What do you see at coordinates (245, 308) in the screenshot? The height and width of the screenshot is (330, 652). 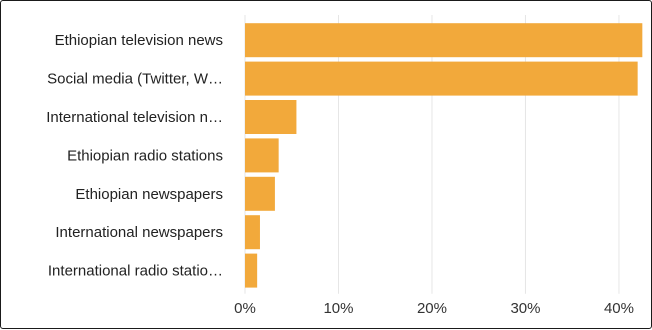 I see `x-tick-label: 0%` at bounding box center [245, 308].